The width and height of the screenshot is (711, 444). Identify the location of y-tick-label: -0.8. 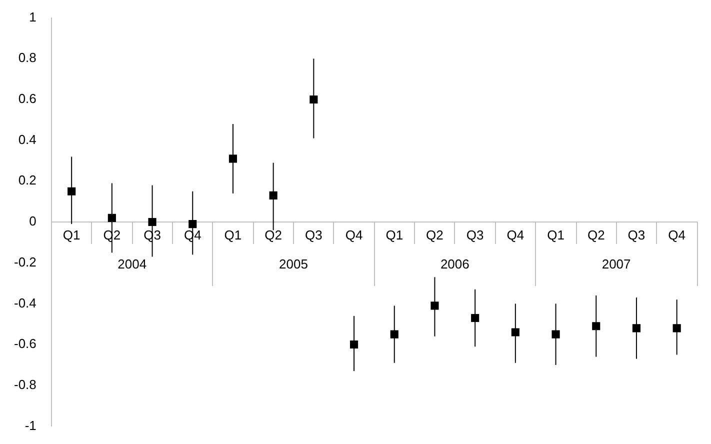
(25, 384).